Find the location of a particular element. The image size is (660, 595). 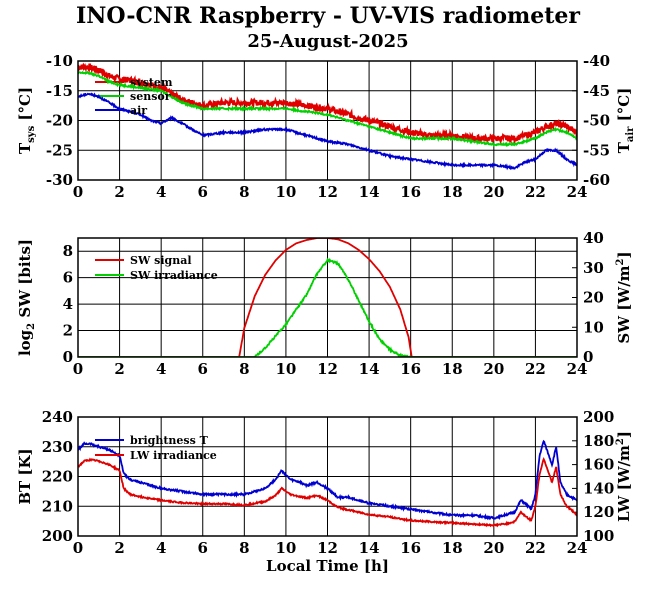

series-line-air is located at coordinates (327, 131).